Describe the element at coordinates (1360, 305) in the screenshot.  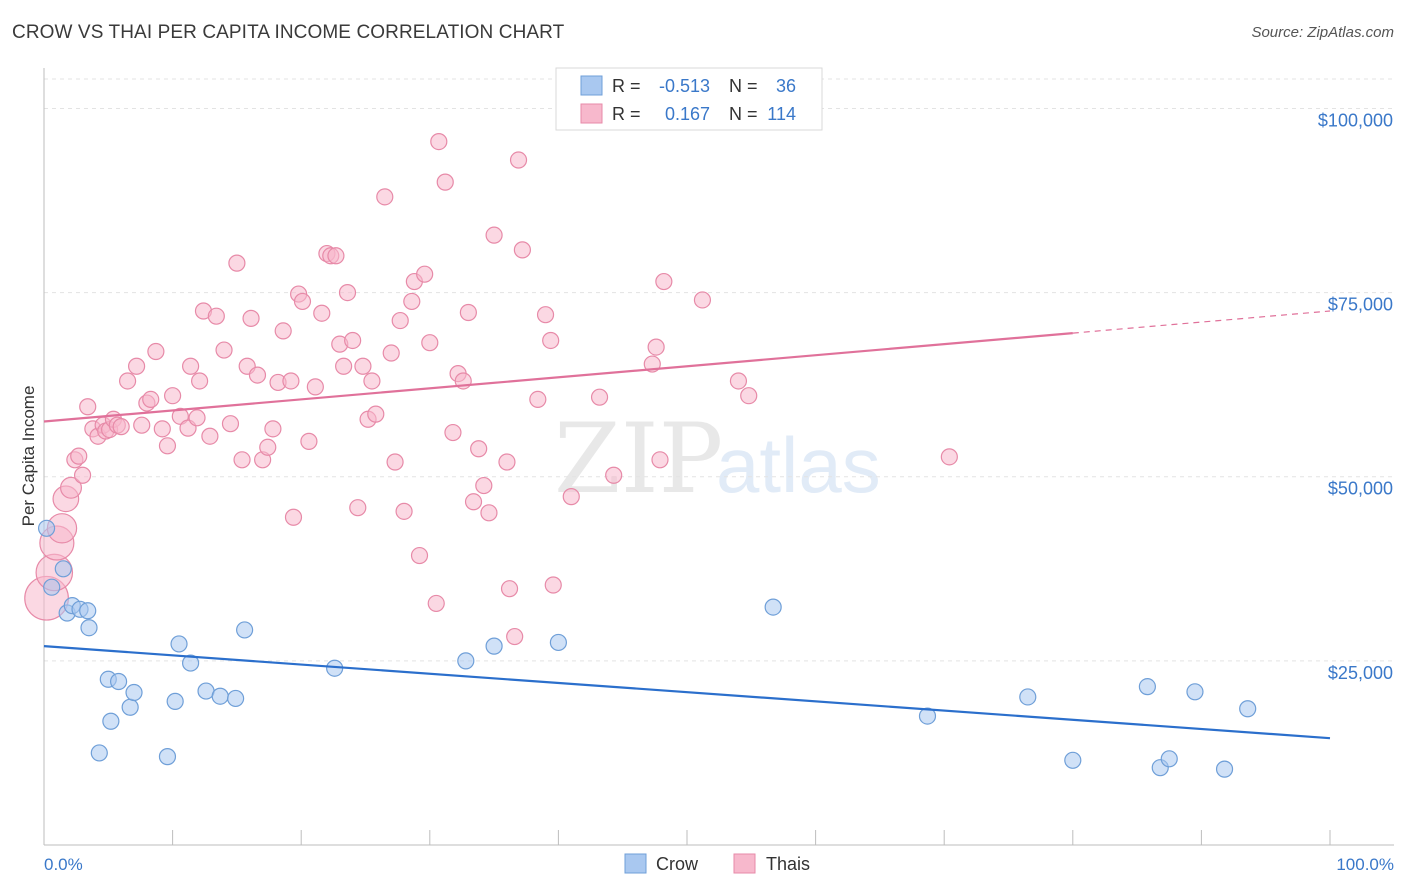
I see `y-tick-label-75000: $75,000` at that location.